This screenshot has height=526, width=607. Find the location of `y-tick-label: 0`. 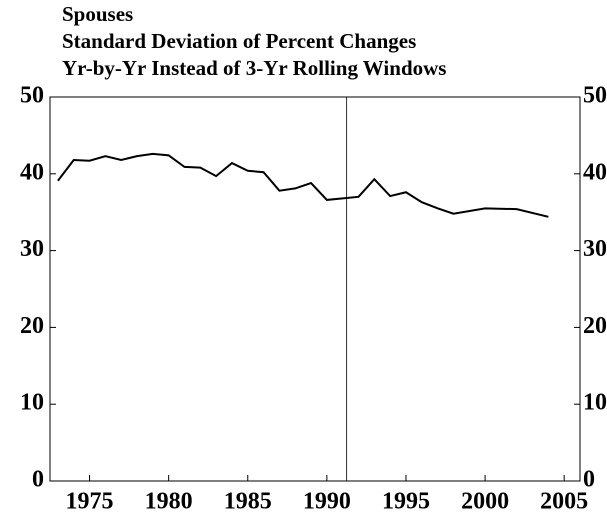

y-tick-label: 0 is located at coordinates (38, 480).